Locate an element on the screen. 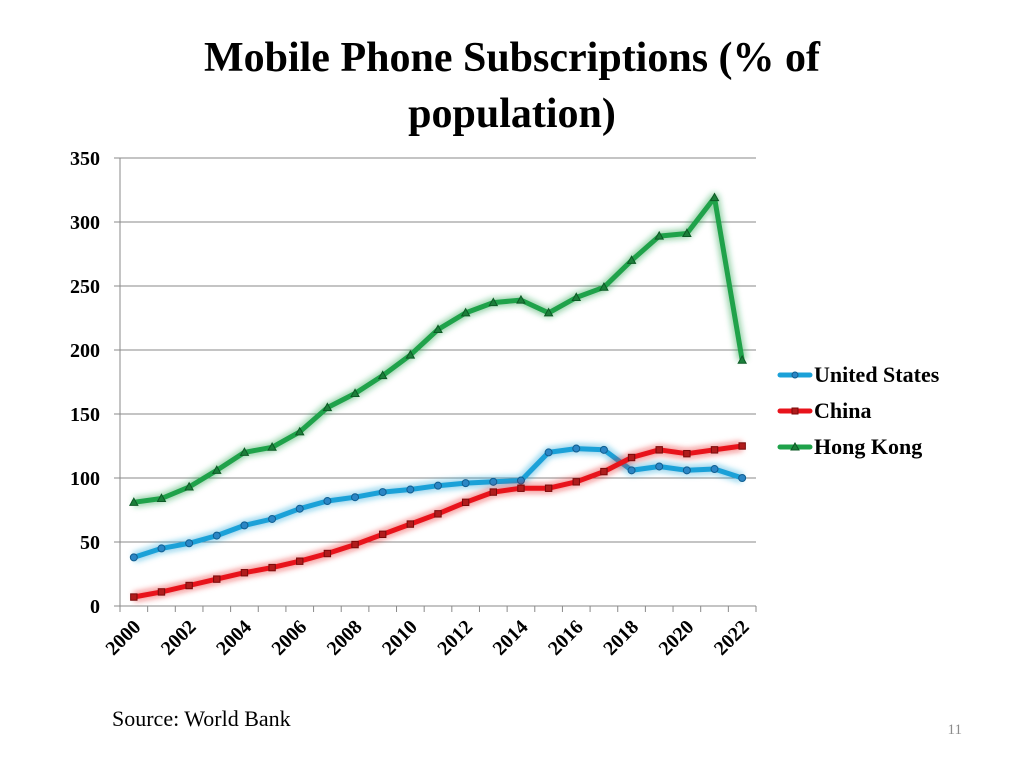 This screenshot has width=1024, height=768. legend-label-china: China is located at coordinates (842, 410).